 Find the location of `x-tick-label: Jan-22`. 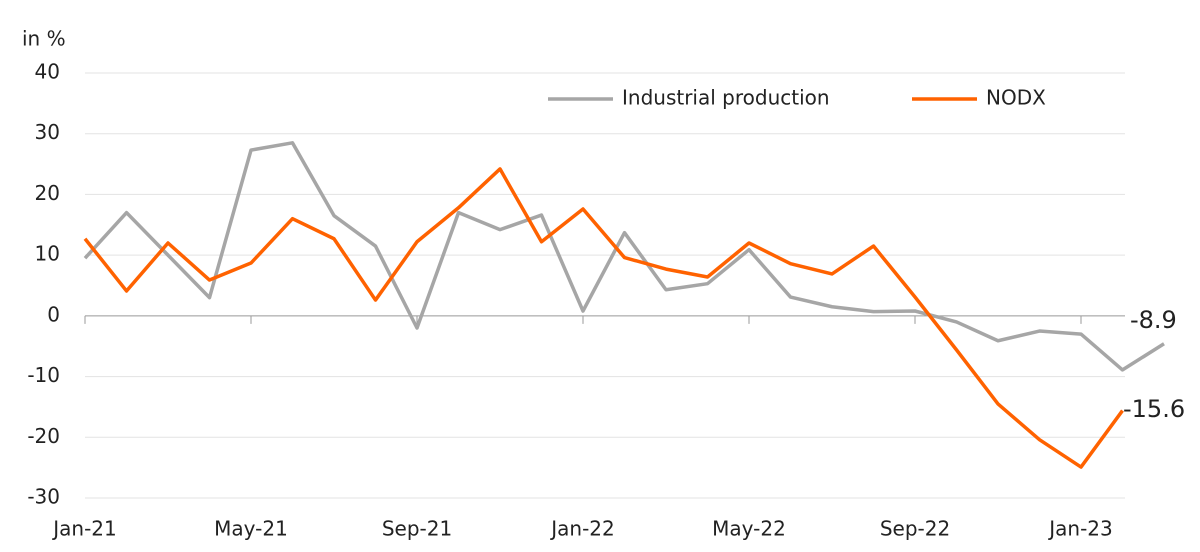

x-tick-label: Jan-22 is located at coordinates (582, 529).